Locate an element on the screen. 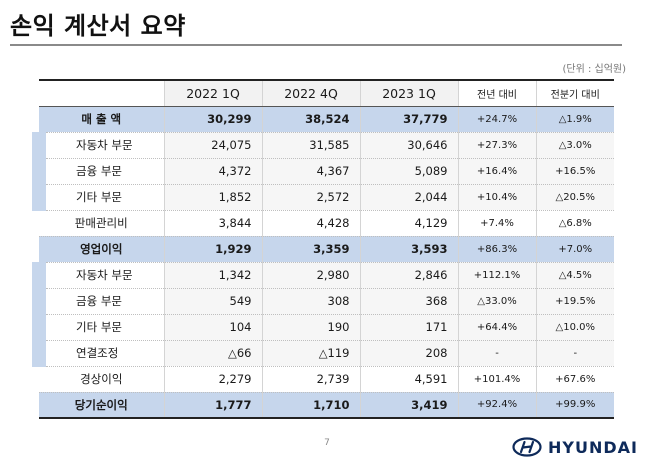 The image size is (656, 460). cell-qoq: △6.8% is located at coordinates (574, 223).